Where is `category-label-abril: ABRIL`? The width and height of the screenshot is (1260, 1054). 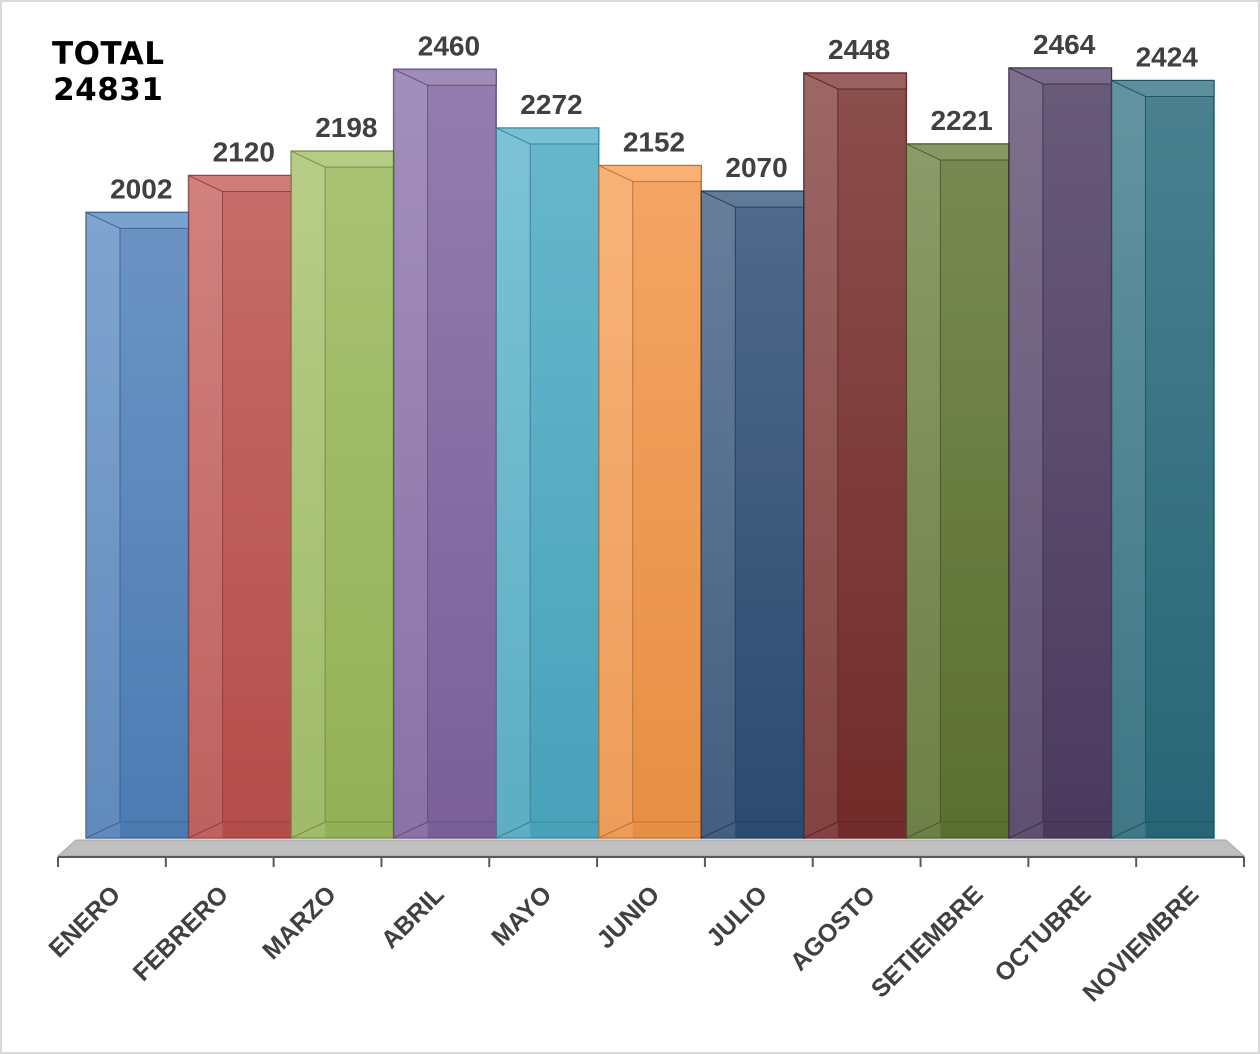 category-label-abril: ABRIL is located at coordinates (413, 917).